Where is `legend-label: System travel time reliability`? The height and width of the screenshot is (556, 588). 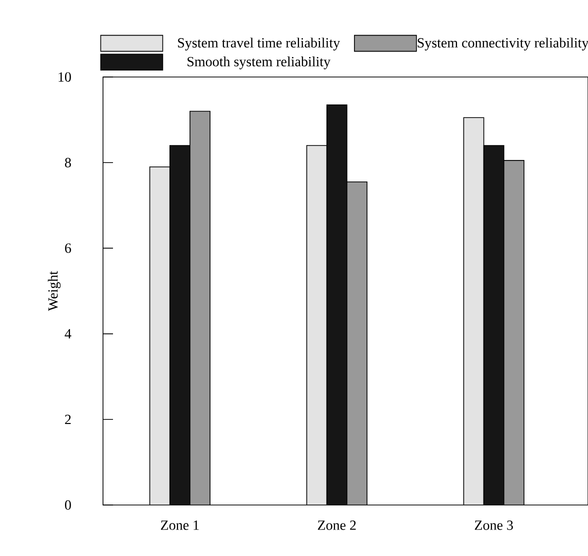
legend-label: System travel time reliability is located at coordinates (259, 44).